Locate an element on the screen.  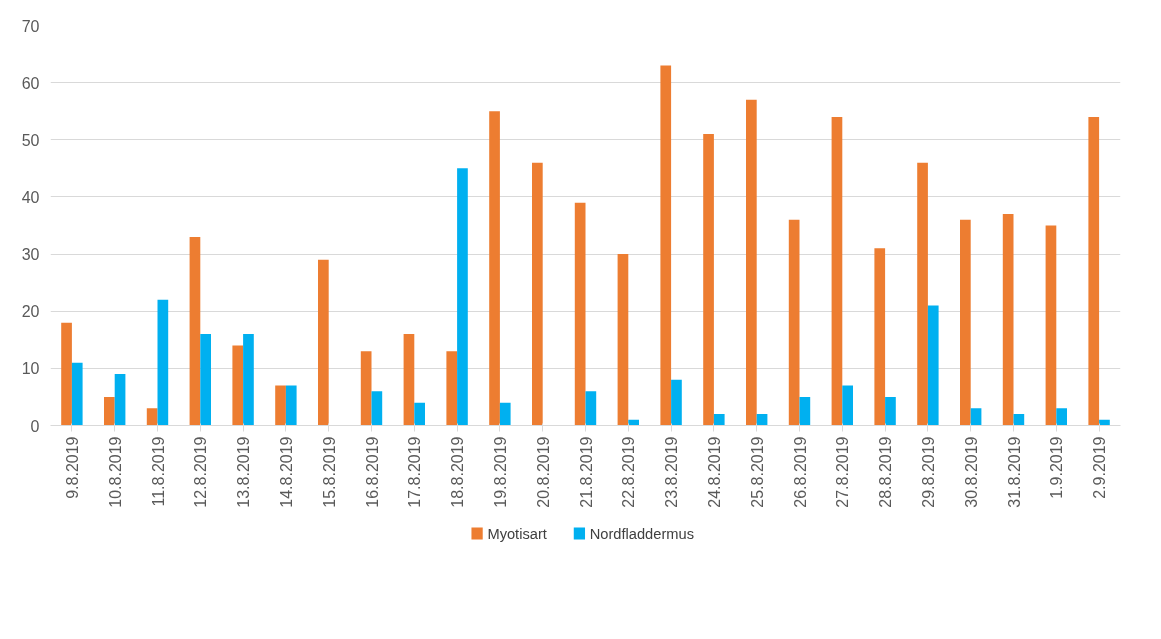
x-tick-label: 19.8.2019 is located at coordinates (500, 472).